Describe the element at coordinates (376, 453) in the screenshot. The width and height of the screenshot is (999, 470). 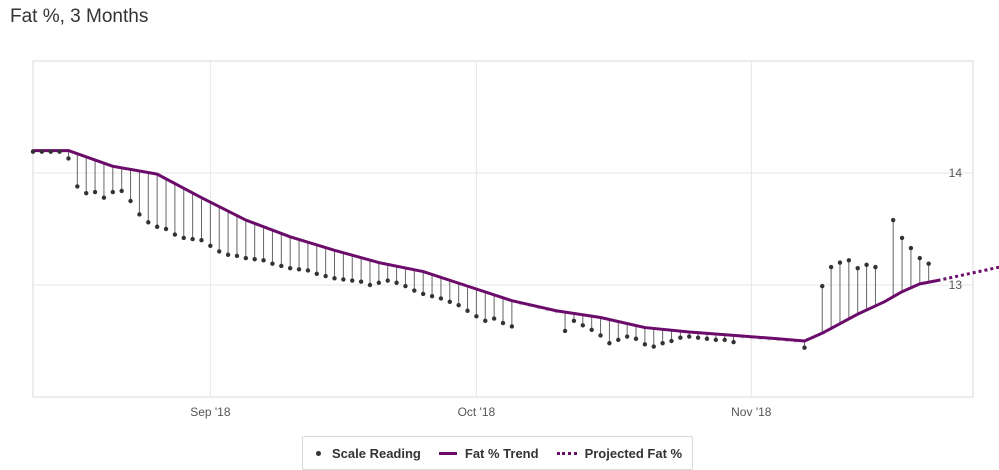
I see `legend-label-scale-reading: Scale Reading` at that location.